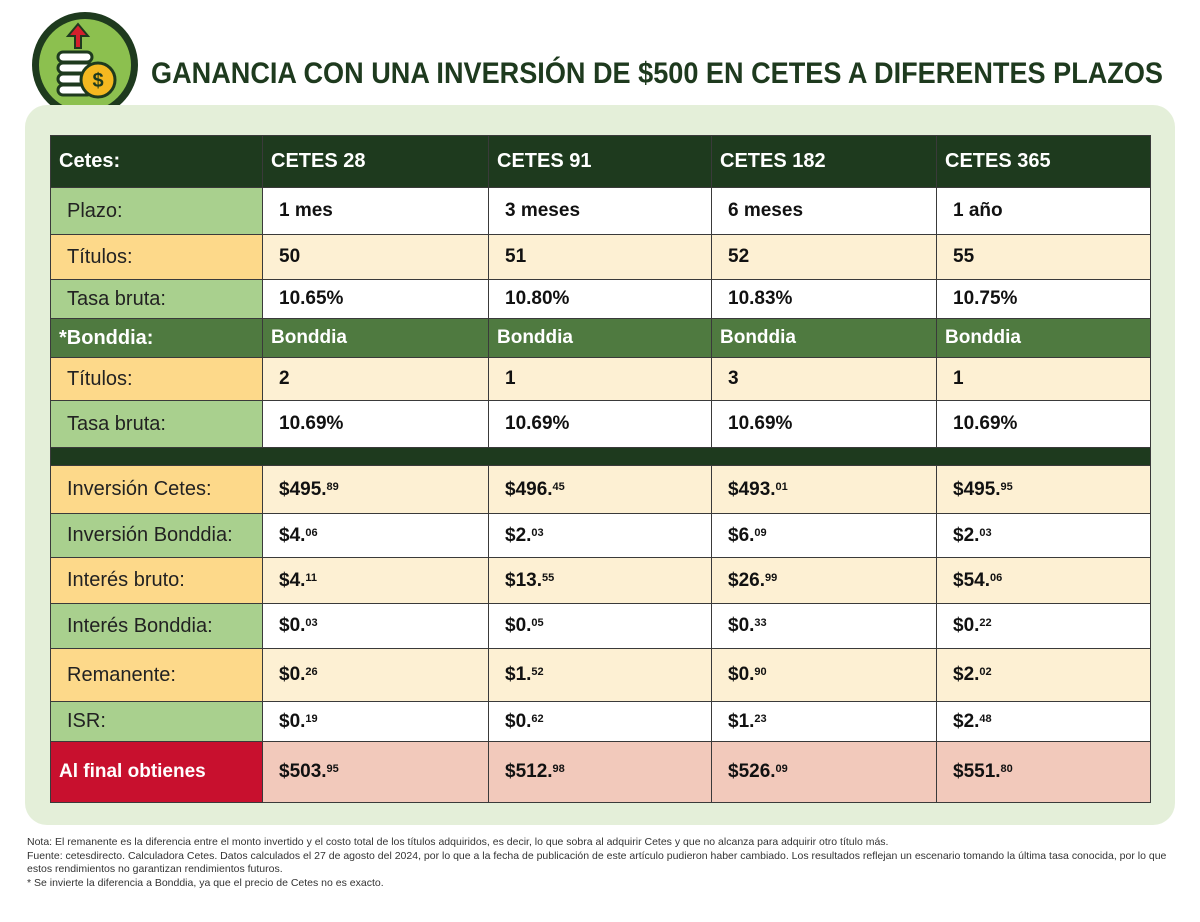 The width and height of the screenshot is (1200, 922). What do you see at coordinates (157, 338) in the screenshot?
I see `row-label: *Bonddia:` at bounding box center [157, 338].